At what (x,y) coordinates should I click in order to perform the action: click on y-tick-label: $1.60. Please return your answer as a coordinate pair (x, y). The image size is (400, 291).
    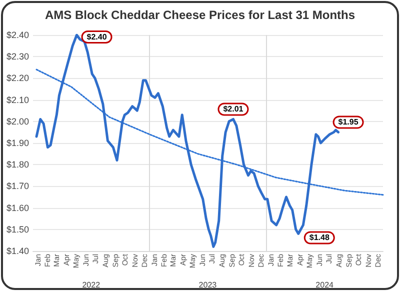
    Looking at the image, I should click on (17, 207).